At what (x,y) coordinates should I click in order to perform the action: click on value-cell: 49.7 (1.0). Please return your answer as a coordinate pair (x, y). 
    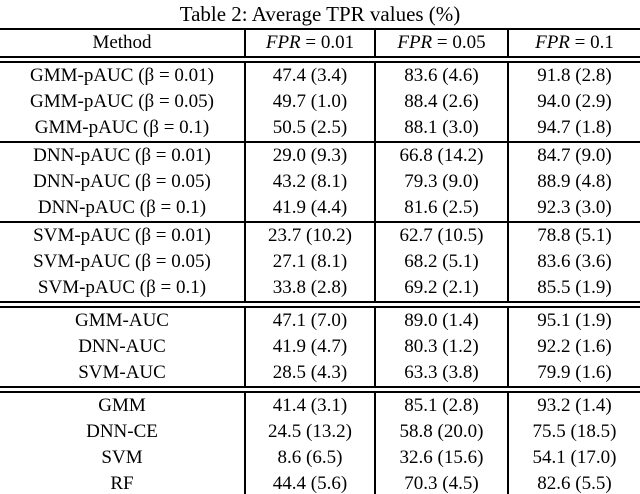
    Looking at the image, I should click on (309, 102).